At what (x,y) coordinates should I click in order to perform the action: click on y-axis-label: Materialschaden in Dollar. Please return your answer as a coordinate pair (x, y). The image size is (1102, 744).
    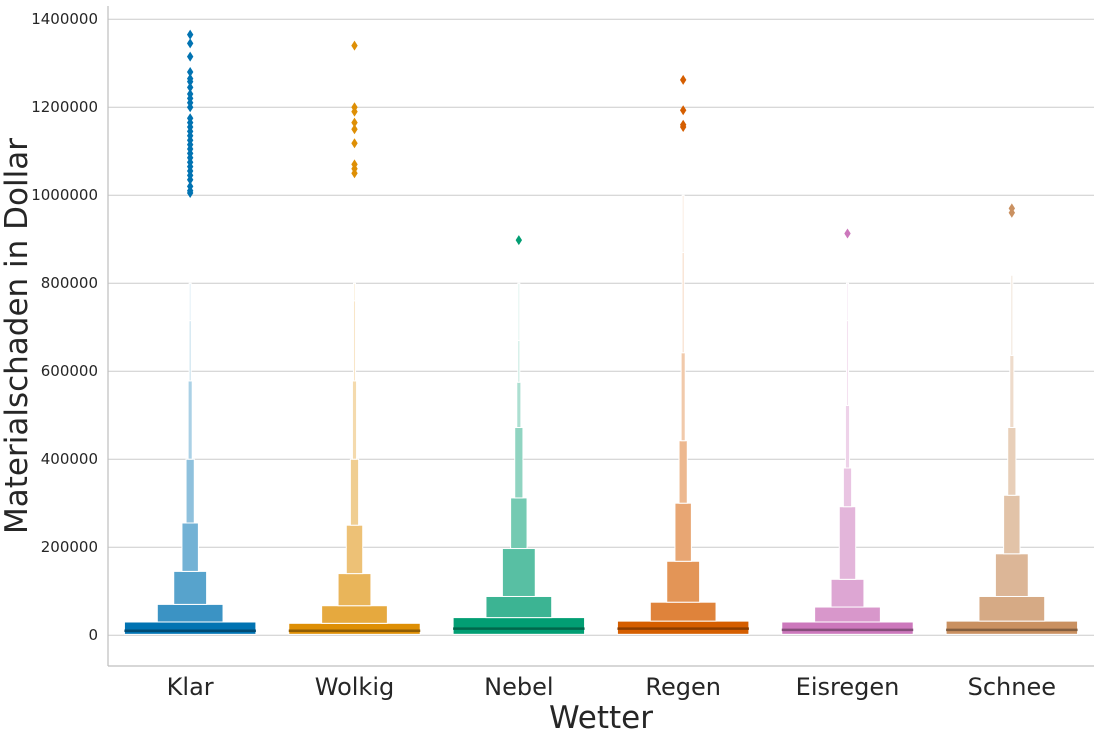
    Looking at the image, I should click on (17, 336).